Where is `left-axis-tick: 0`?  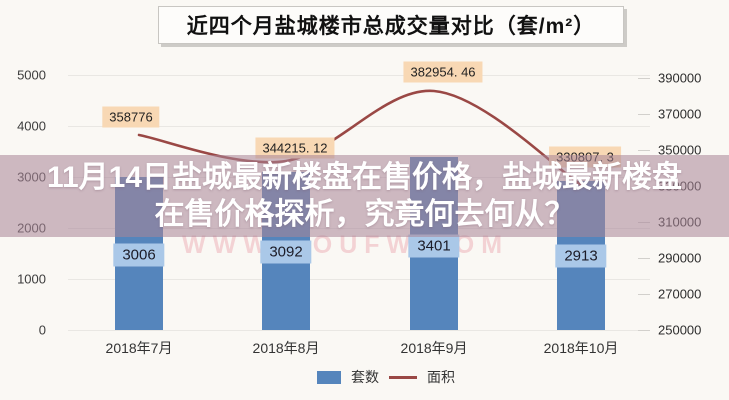 left-axis-tick: 0 is located at coordinates (42, 330).